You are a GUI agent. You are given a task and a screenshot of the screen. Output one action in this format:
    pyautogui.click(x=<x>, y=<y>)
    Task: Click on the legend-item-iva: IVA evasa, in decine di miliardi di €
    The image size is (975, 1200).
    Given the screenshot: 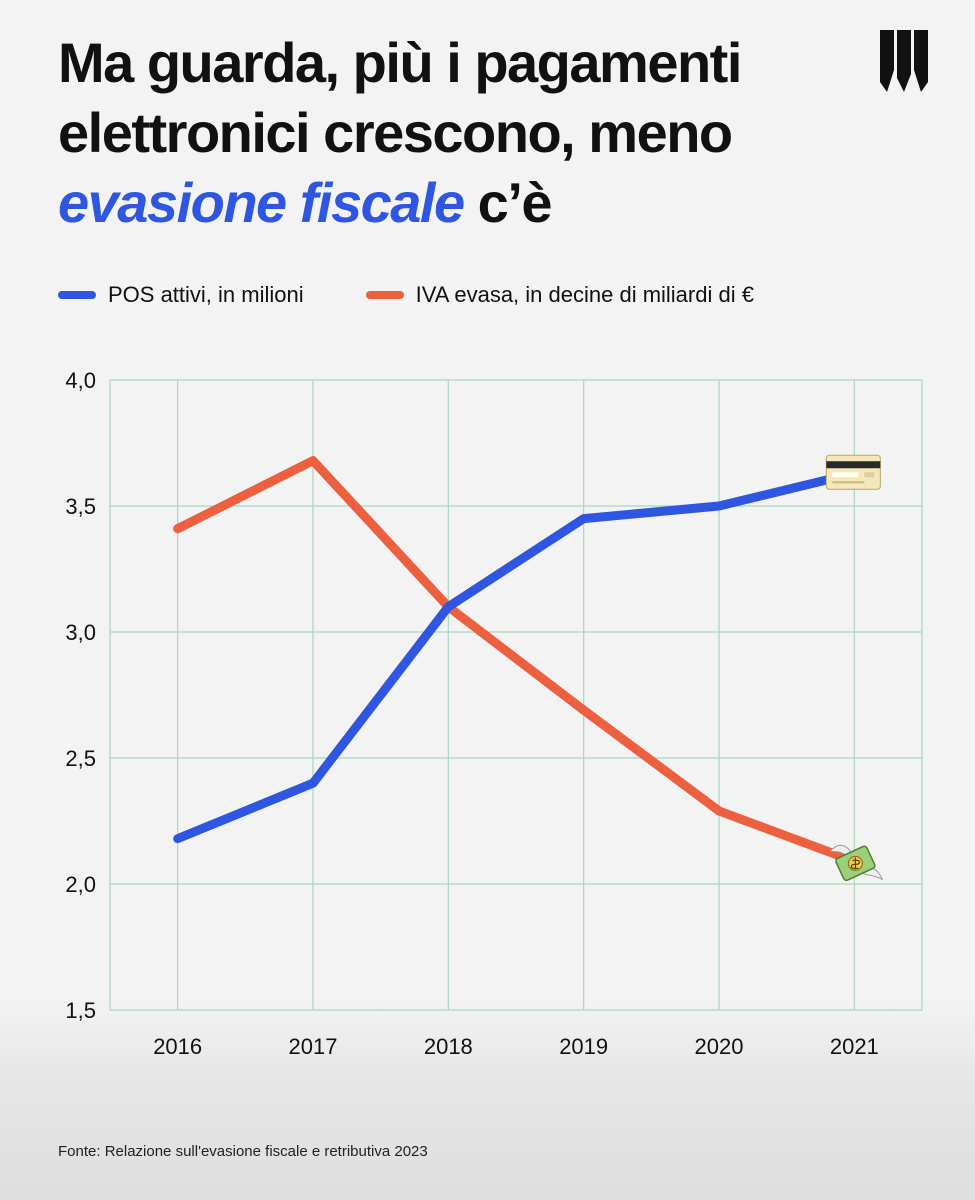 What is the action you would take?
    pyautogui.click(x=559, y=295)
    